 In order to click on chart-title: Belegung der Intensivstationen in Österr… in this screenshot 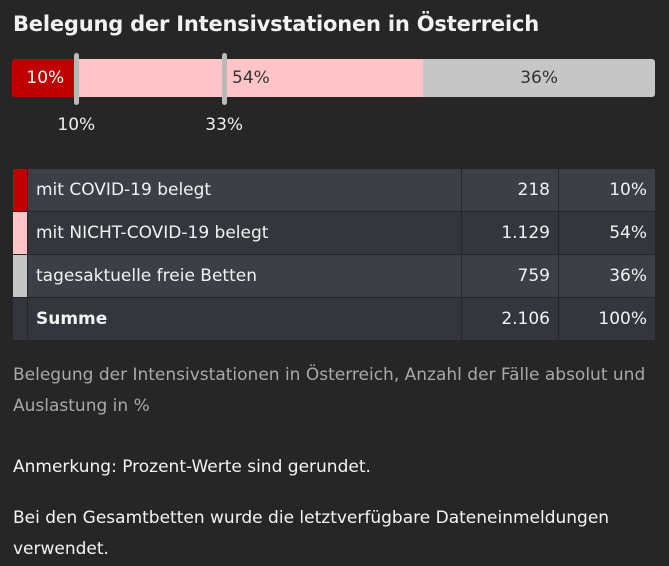, I will do `click(276, 24)`.